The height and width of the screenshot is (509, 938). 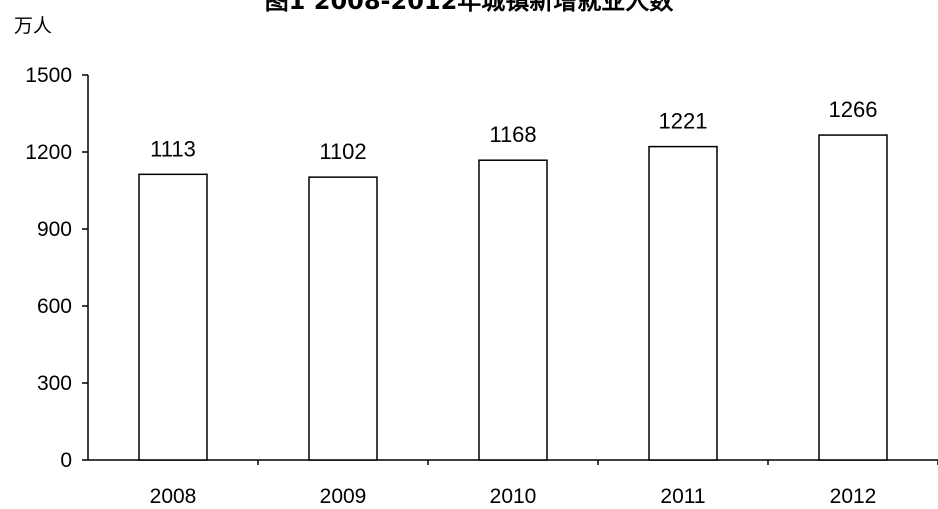 I want to click on data-label-2008: 1113, so click(x=173, y=148).